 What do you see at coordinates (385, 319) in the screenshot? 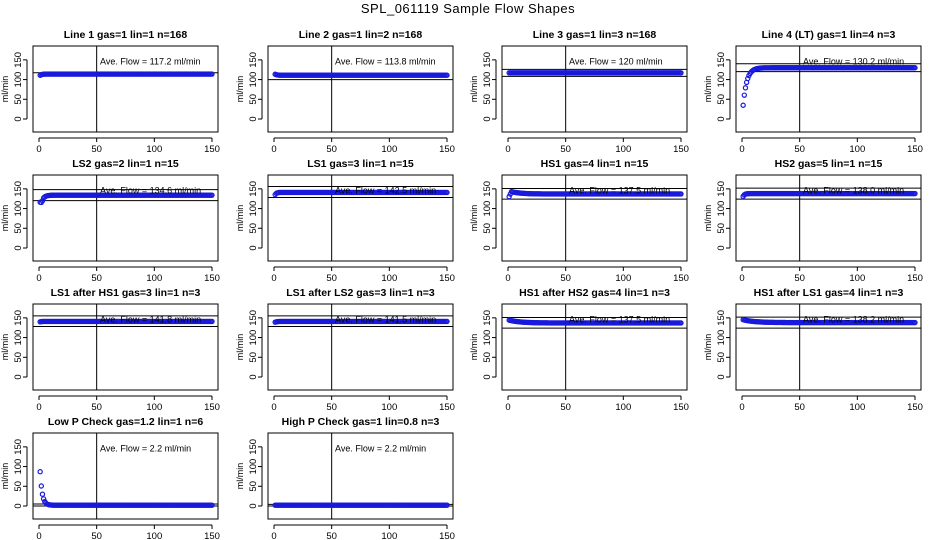
I see `ave-flow-annotation: Ave. Flow = 141.5 ml/min` at bounding box center [385, 319].